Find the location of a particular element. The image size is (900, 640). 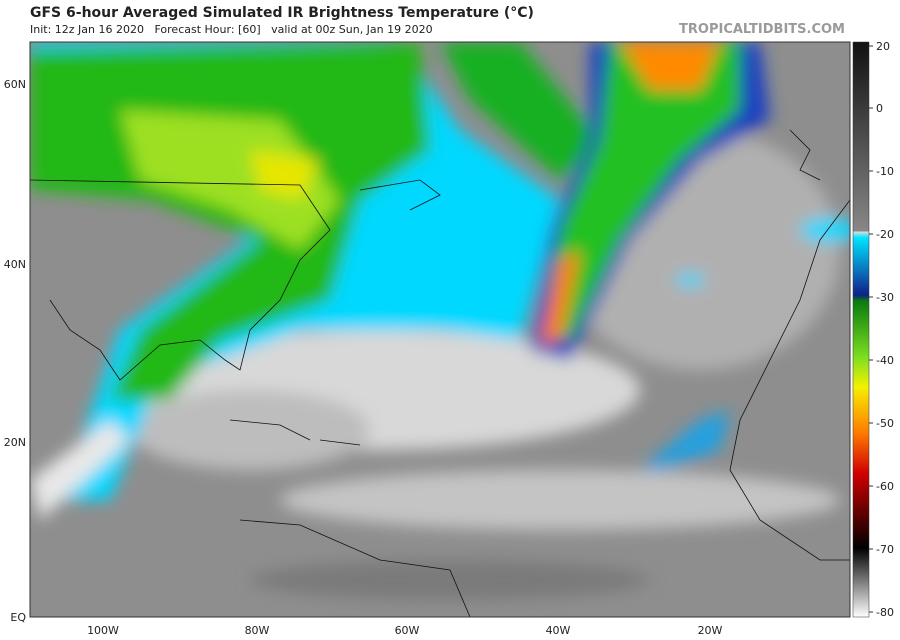

colorbar-label: -20 is located at coordinates (885, 234).